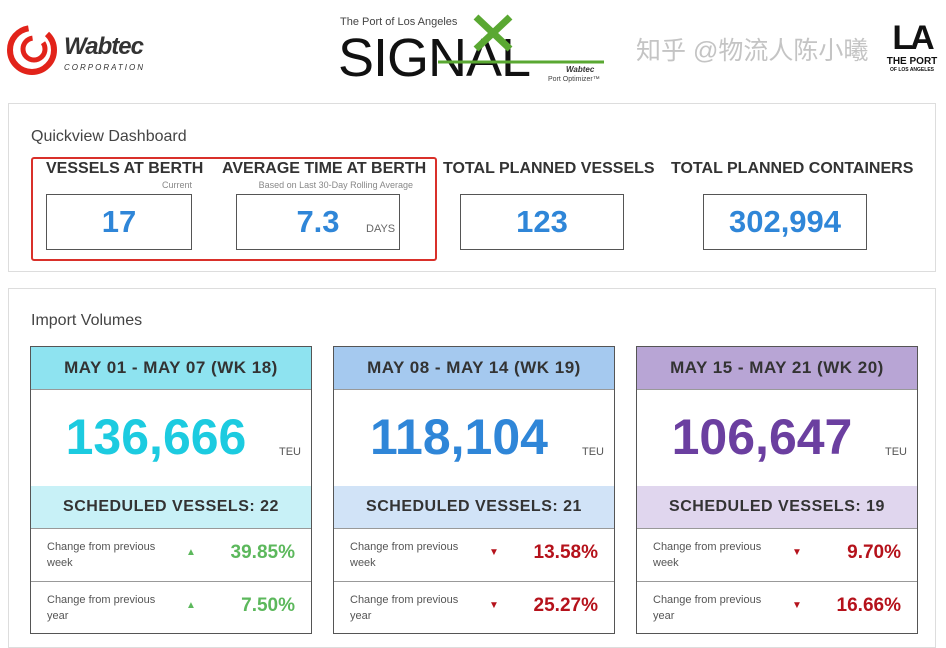 This screenshot has width=946, height=648. What do you see at coordinates (119, 222) in the screenshot?
I see `kpi-value-vessels-at-berth: 17` at bounding box center [119, 222].